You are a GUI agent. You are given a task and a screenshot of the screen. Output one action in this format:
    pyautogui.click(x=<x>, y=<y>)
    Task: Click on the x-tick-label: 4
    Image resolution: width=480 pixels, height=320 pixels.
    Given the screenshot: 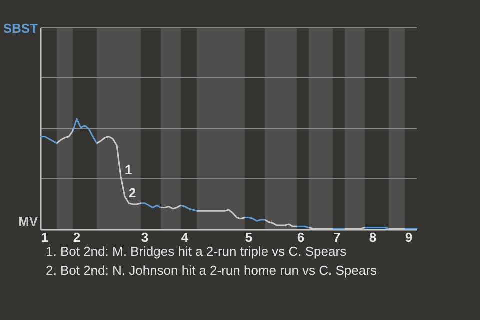 What is the action you would take?
    pyautogui.click(x=185, y=238)
    